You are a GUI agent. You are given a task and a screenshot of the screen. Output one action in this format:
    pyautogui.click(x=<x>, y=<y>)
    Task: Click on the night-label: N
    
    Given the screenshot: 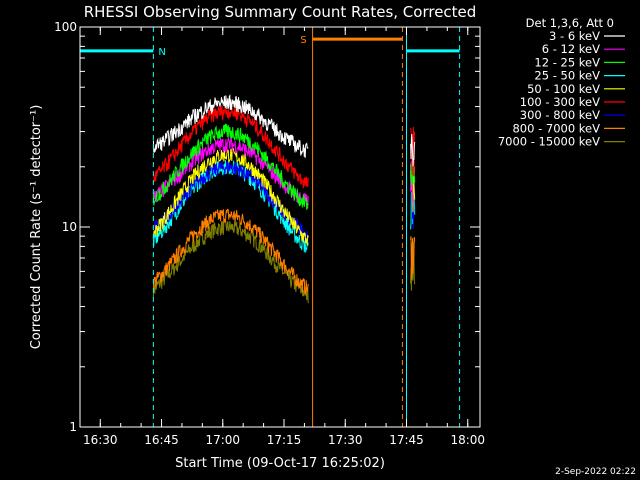 What is the action you would take?
    pyautogui.click(x=161, y=52)
    